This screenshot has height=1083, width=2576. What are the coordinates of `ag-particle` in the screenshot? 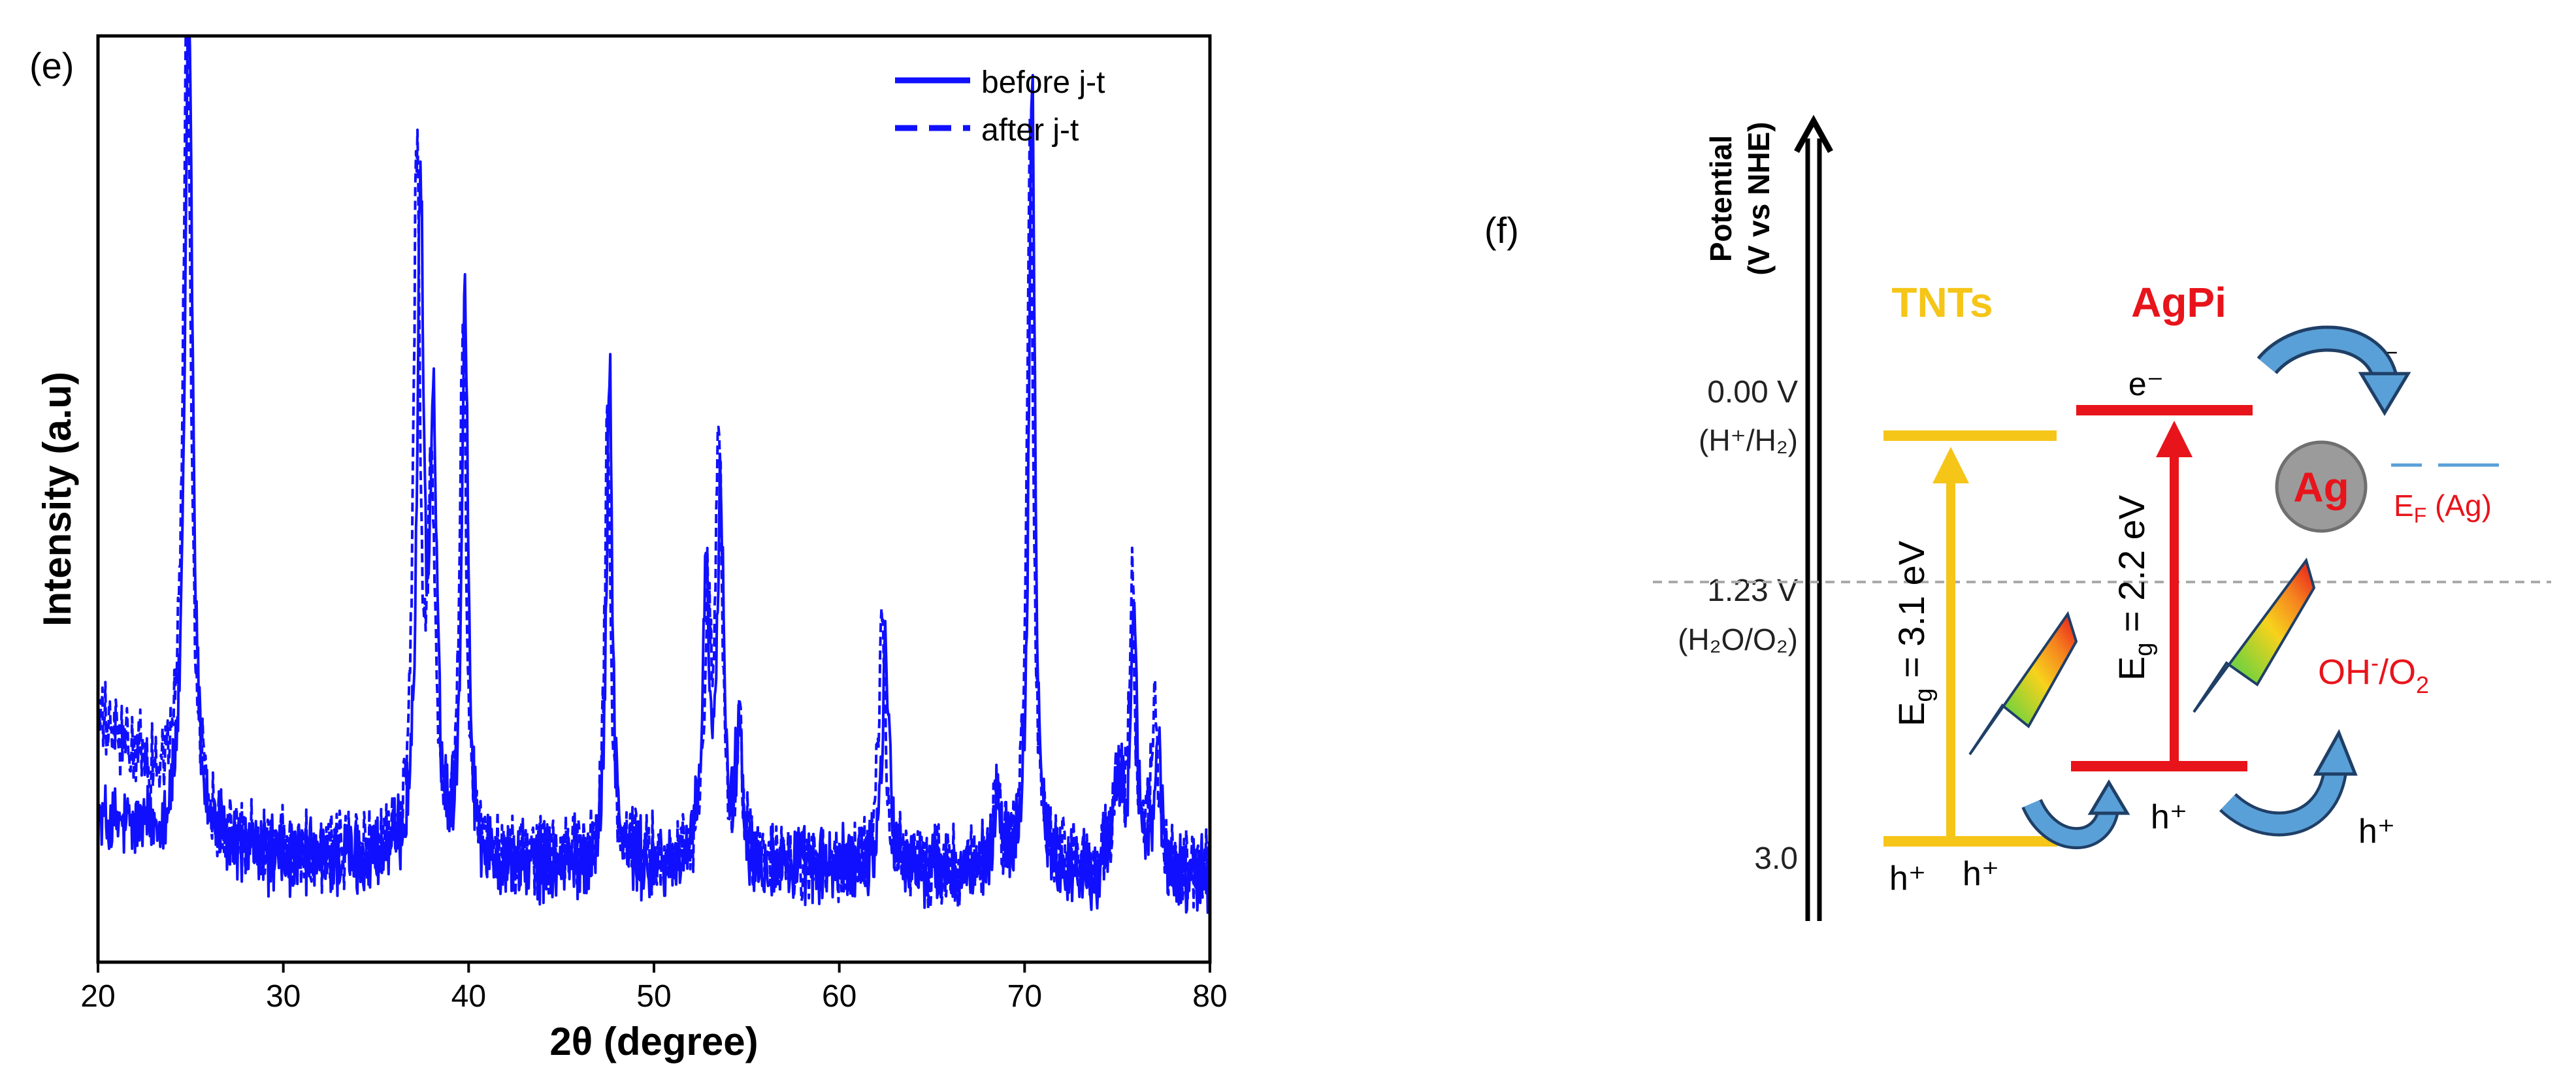 It's located at (2321, 486).